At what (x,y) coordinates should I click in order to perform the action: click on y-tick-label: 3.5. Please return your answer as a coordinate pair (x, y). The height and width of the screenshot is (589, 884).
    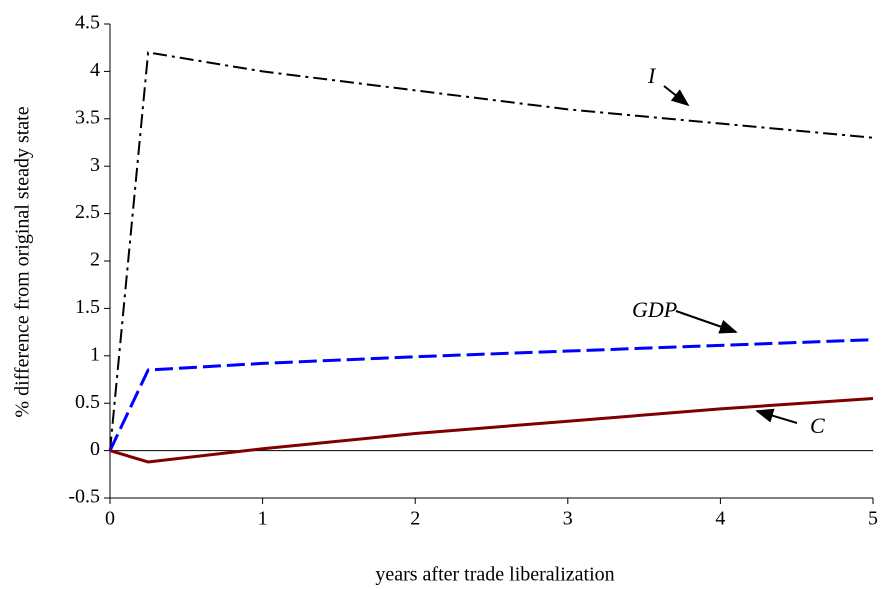
    Looking at the image, I should click on (87, 117).